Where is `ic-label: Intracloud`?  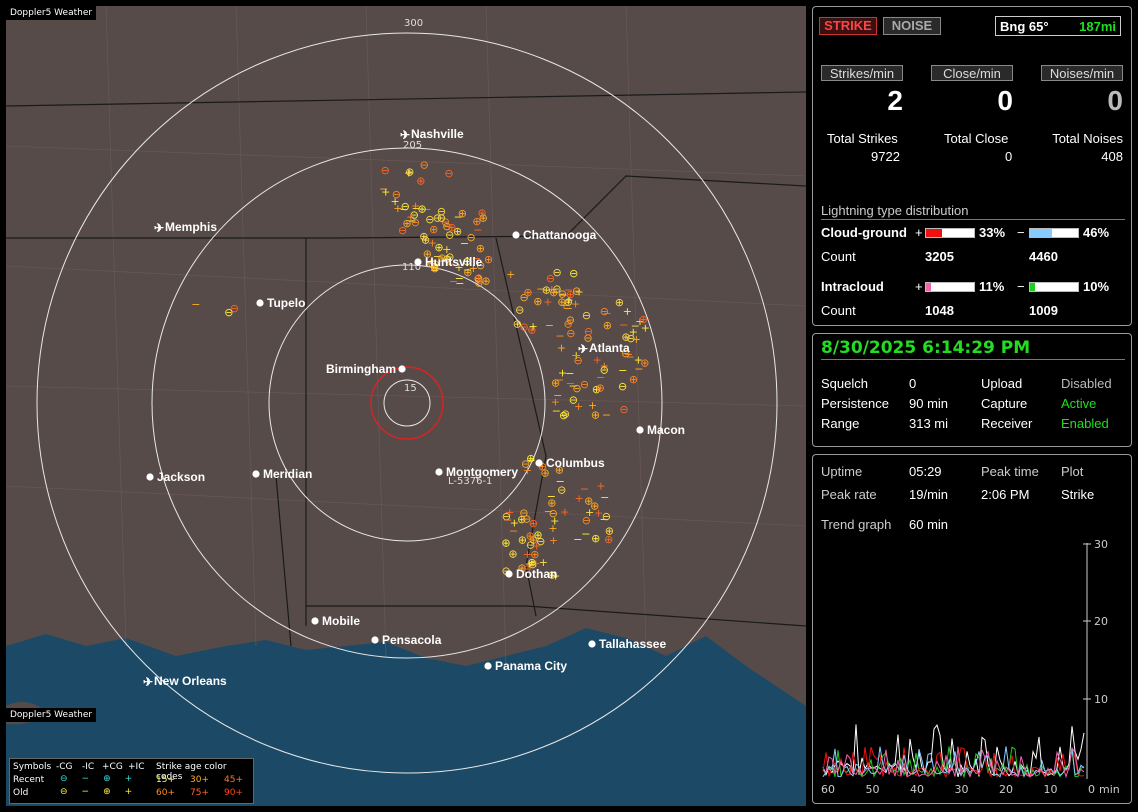 ic-label: Intracloud is located at coordinates (852, 286).